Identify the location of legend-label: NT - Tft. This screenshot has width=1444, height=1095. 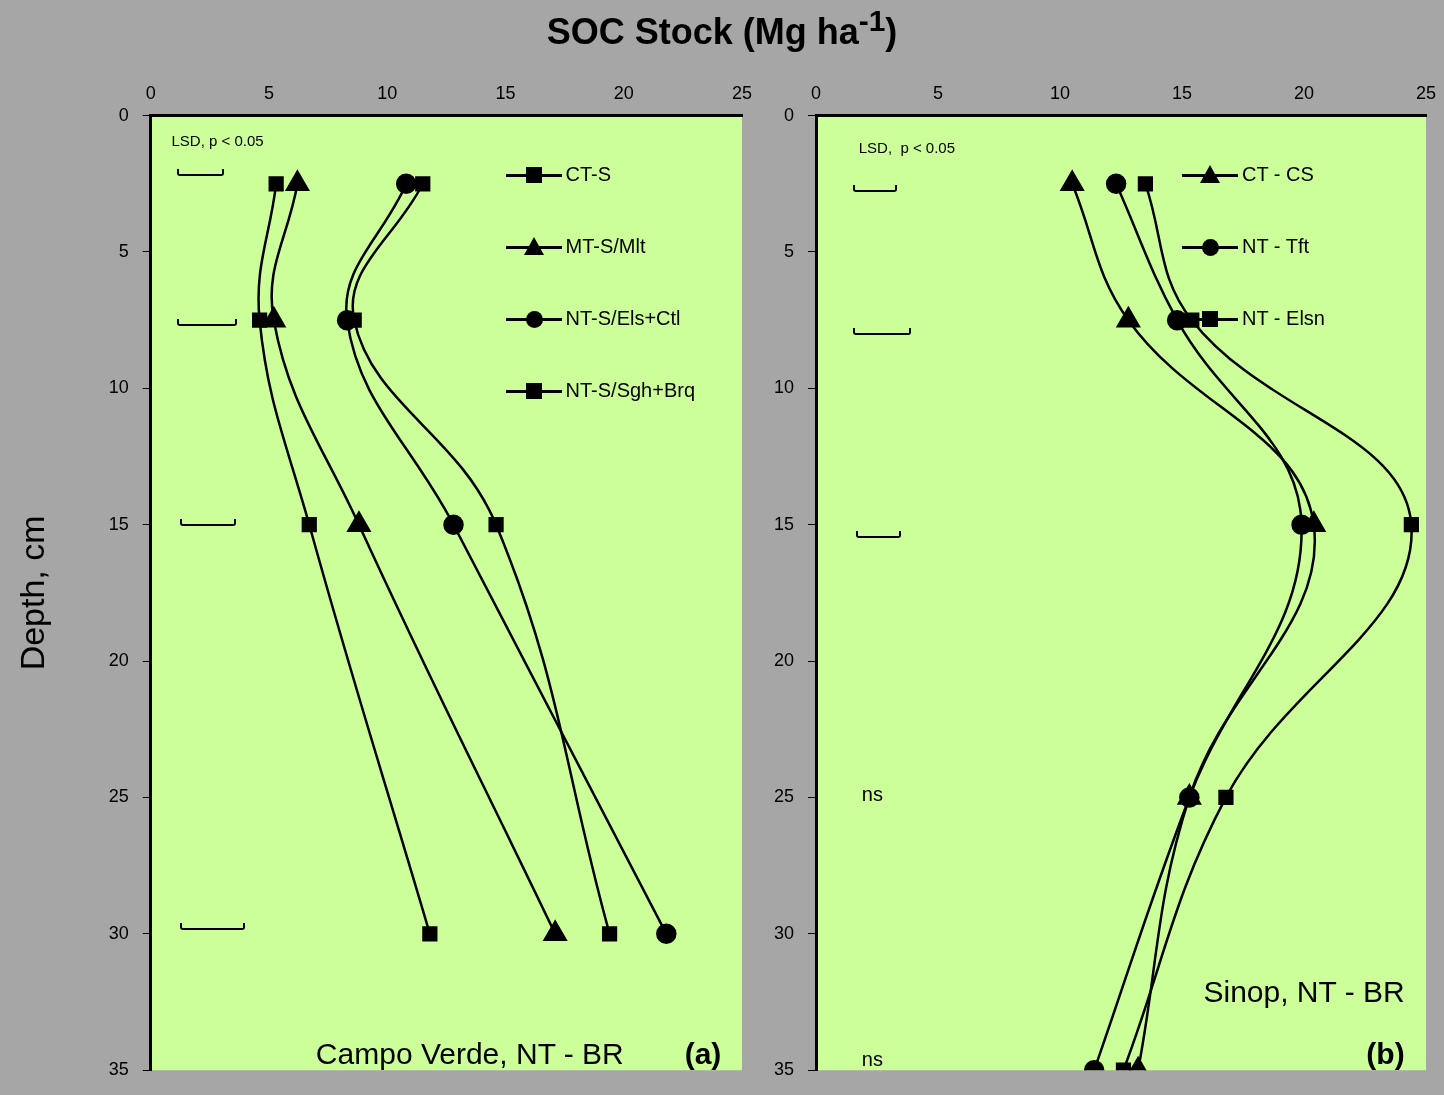
(1276, 247).